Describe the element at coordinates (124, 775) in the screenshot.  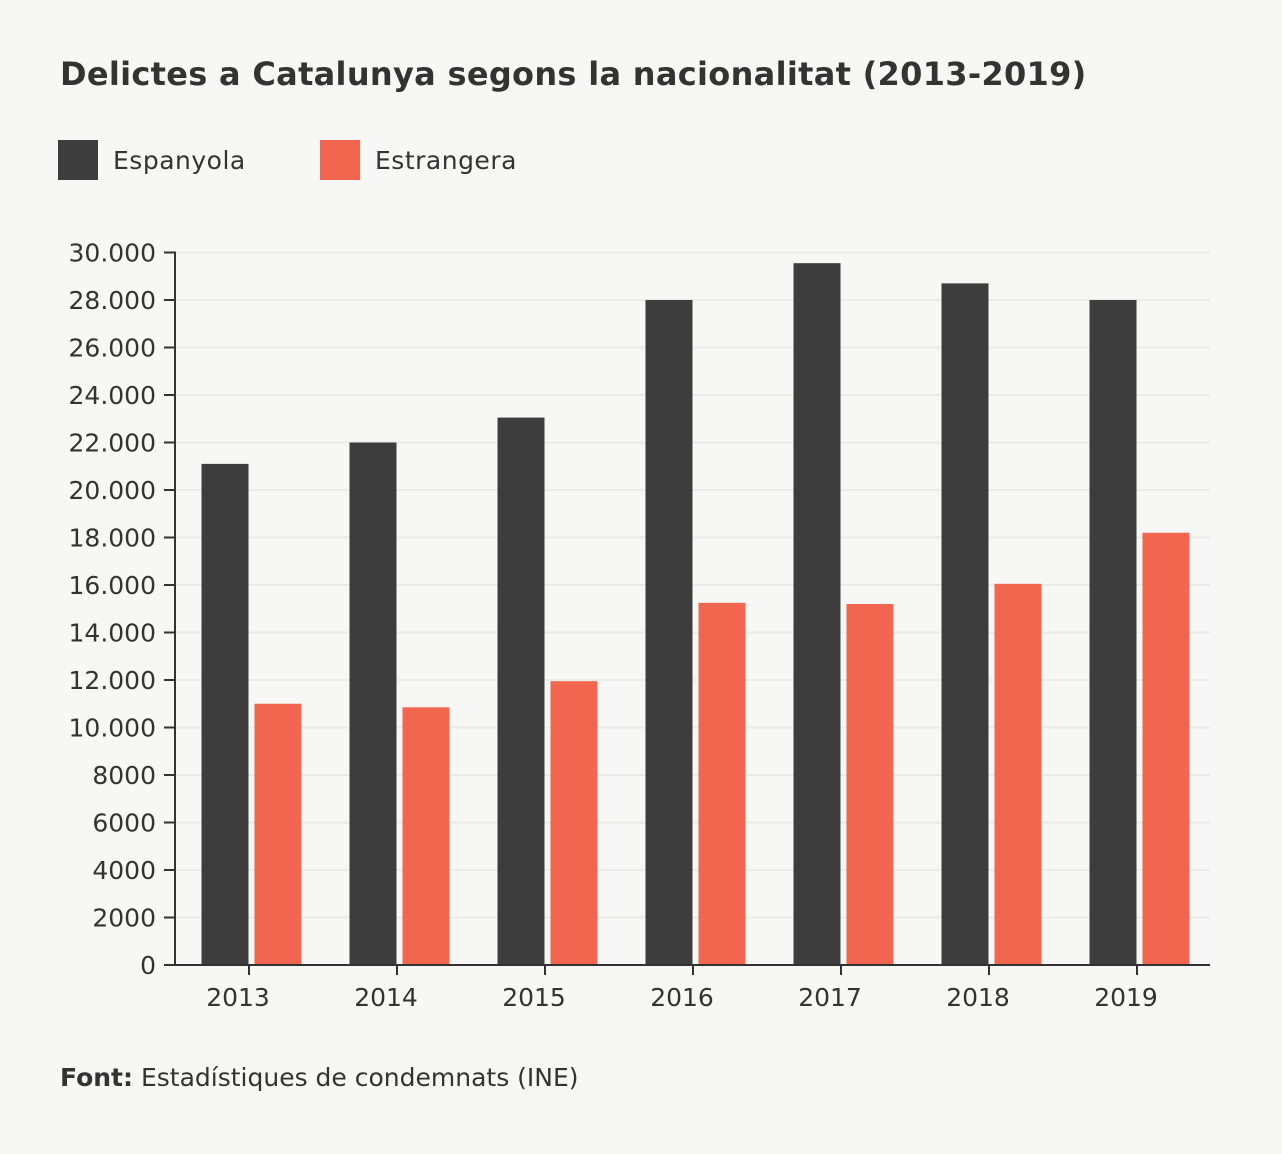
I see `y-tick-label: 8000` at that location.